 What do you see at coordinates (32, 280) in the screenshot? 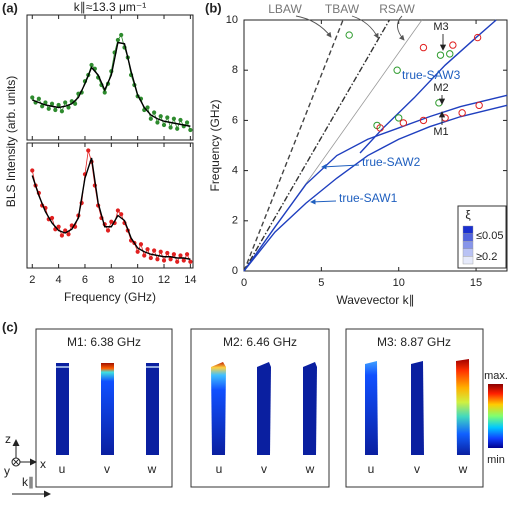
I see `x-tick-label: 2` at bounding box center [32, 280].